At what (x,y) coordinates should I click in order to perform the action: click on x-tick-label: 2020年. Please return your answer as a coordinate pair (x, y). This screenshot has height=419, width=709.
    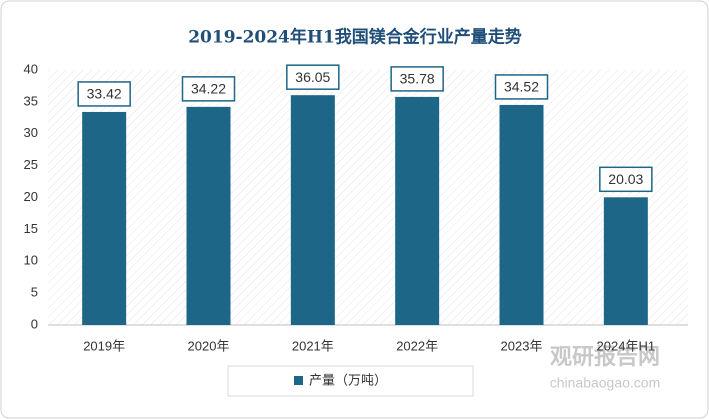
    Looking at the image, I should click on (209, 345).